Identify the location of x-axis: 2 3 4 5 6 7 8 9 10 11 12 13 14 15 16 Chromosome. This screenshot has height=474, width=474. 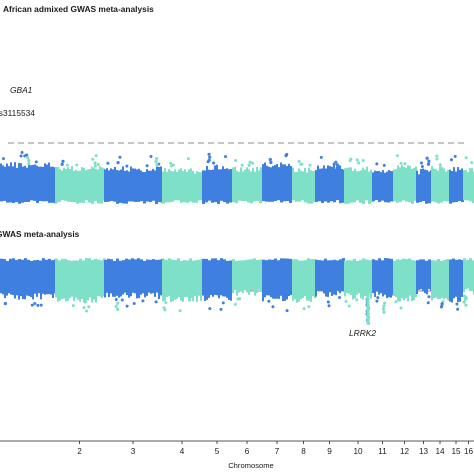
(237, 455).